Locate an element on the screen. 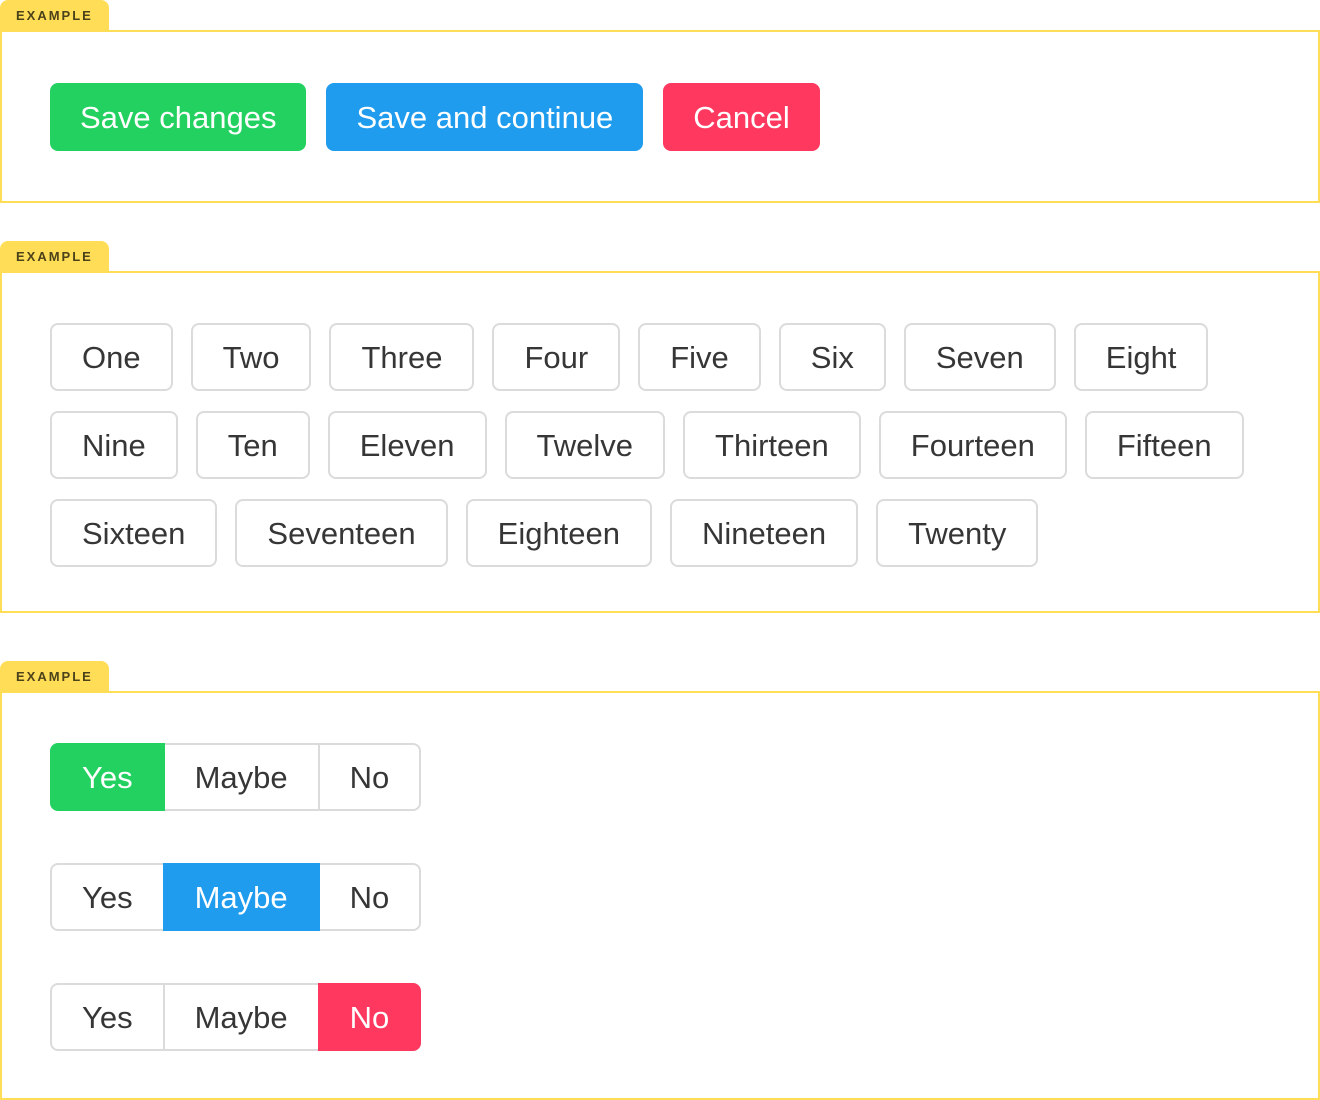  button-four: Four is located at coordinates (556, 357).